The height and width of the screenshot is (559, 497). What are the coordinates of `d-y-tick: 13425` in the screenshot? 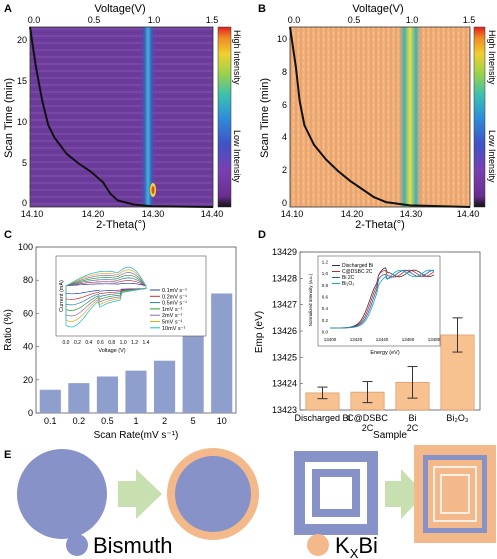 It's located at (284, 357).